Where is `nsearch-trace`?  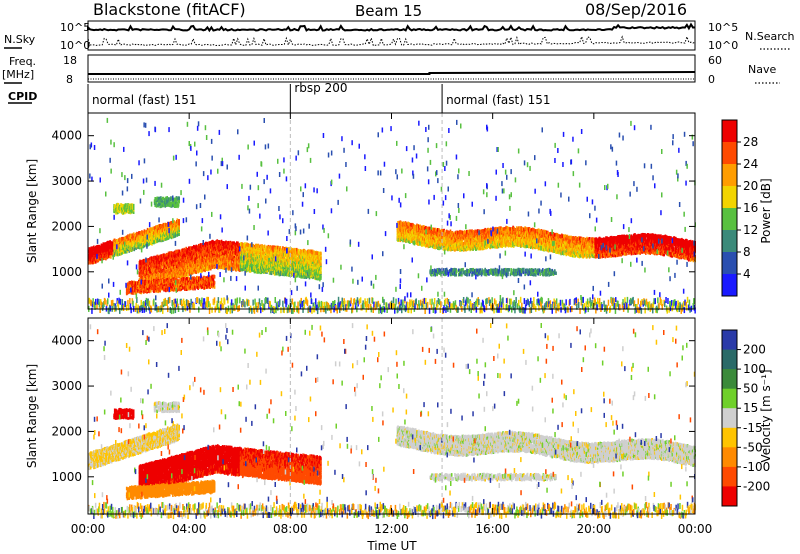 nsearch-trace is located at coordinates (391, 41).